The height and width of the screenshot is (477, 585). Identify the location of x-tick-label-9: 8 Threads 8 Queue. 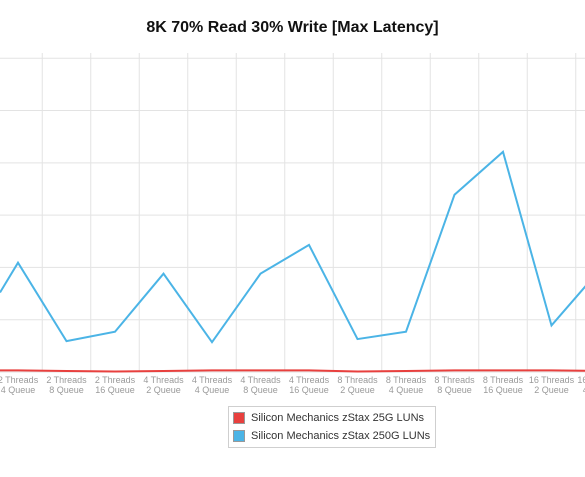
(454, 385).